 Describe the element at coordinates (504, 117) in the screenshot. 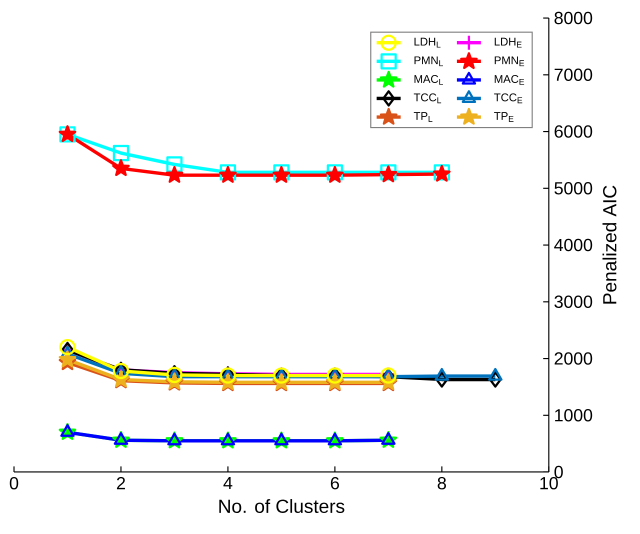

I see `legend-label: TP$_{E}$` at that location.